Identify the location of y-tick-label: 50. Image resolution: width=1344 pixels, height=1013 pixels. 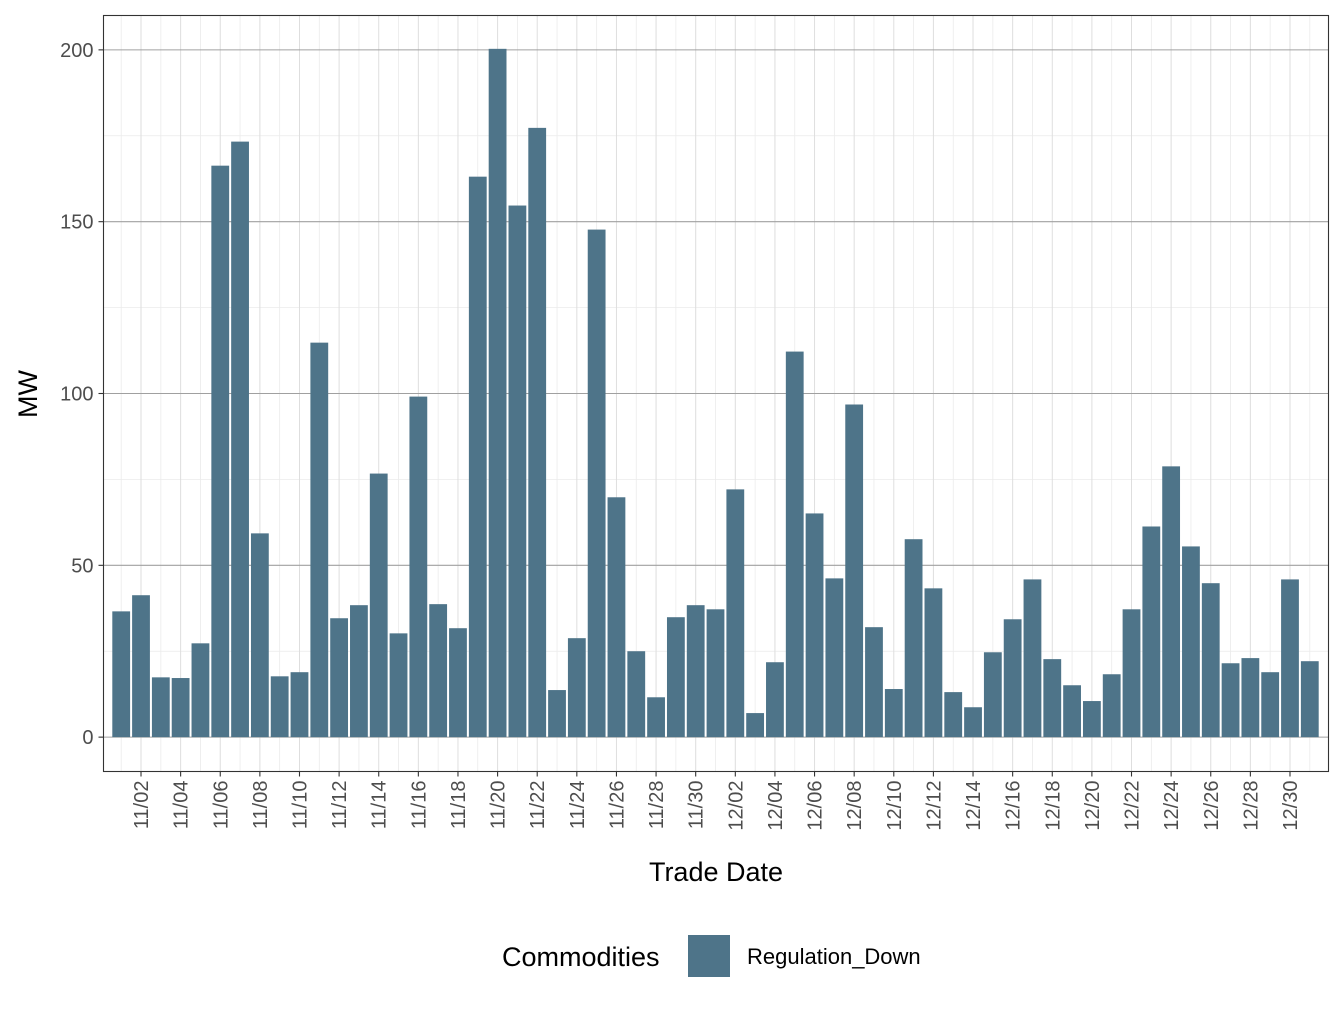
(82, 566).